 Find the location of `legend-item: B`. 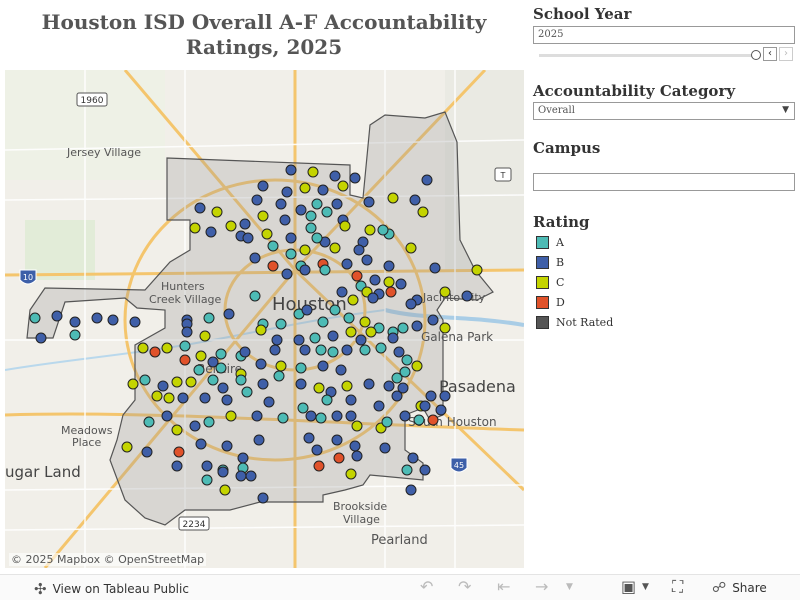

legend-item: B is located at coordinates (664, 262).